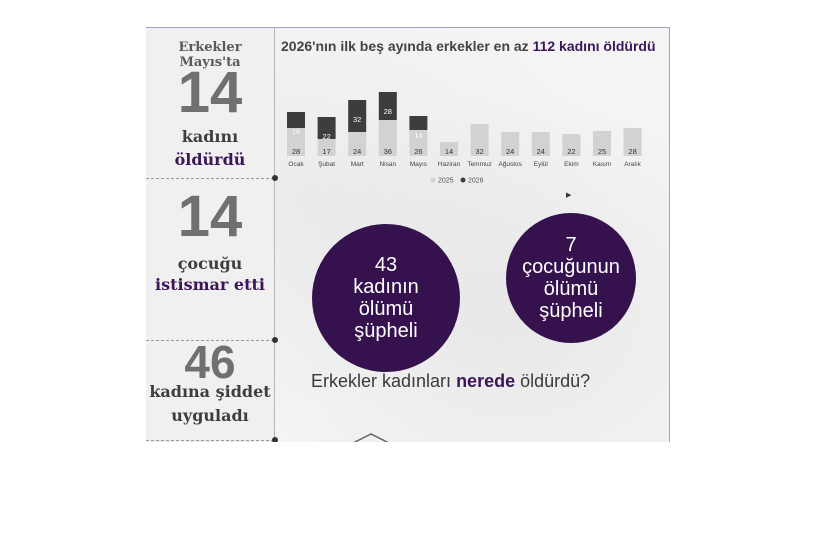 This screenshot has height=536, width=817. Describe the element at coordinates (388, 151) in the screenshot. I see `bar-label-2025: 36` at that location.